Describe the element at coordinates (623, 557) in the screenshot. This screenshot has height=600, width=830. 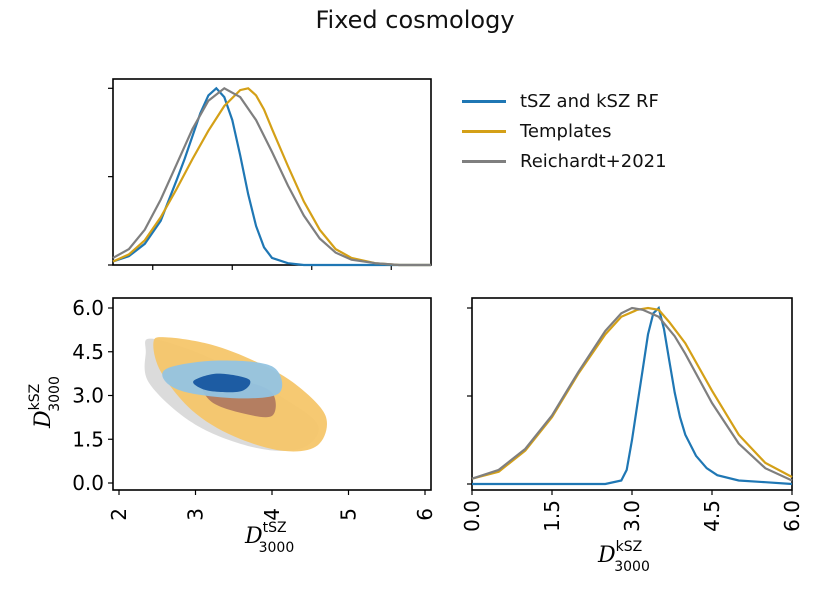
I see `x-axis-label: DkSZ 3000` at that location.